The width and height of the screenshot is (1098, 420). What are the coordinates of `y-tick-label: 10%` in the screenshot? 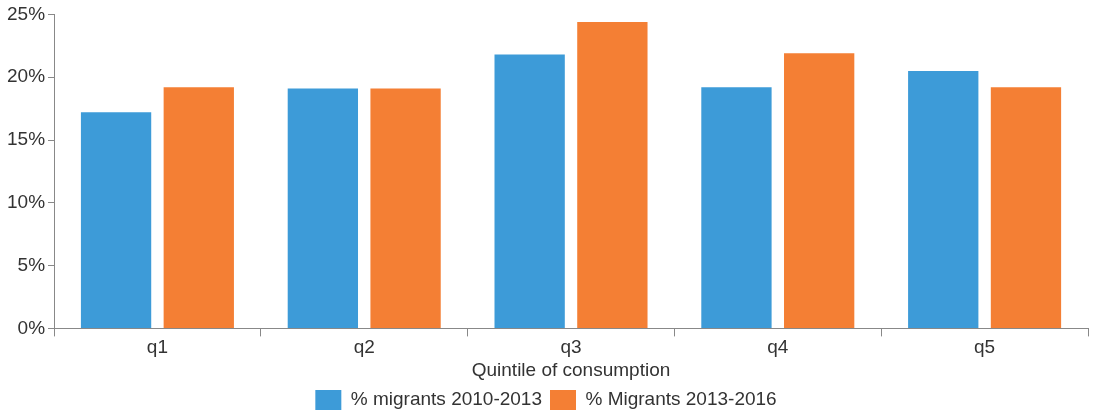 It's located at (26, 202).